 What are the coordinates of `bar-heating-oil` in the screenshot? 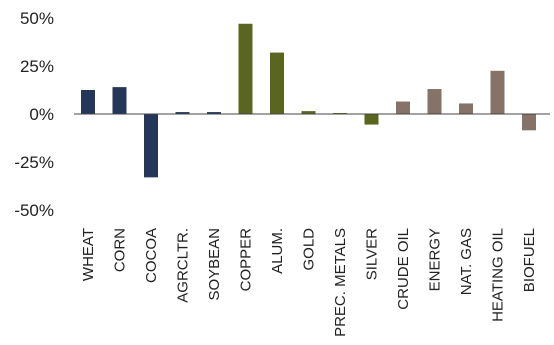 It's located at (497, 92).